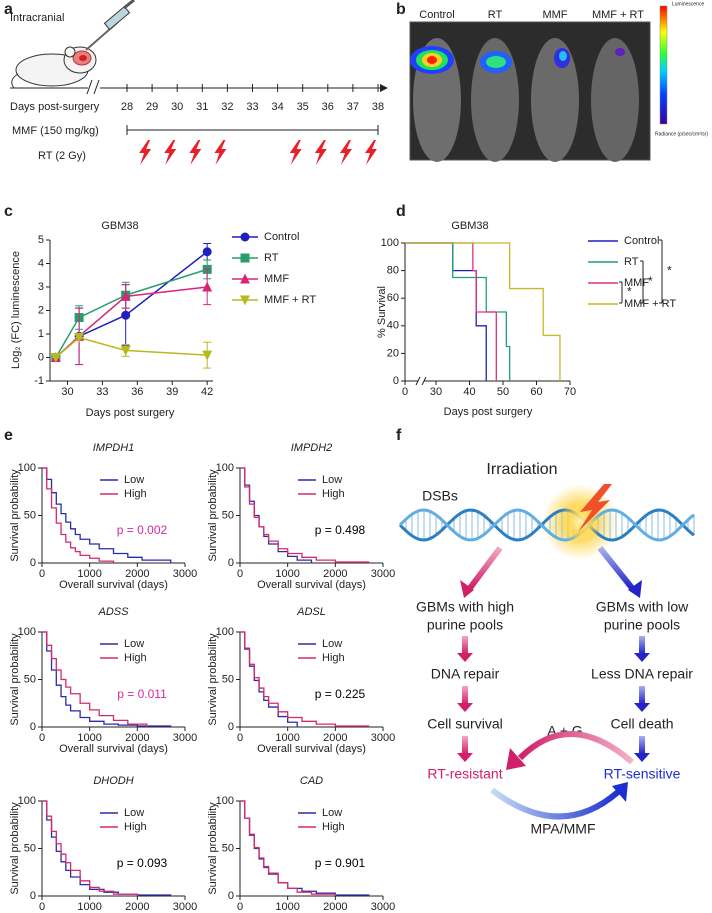  Describe the element at coordinates (642, 774) in the screenshot. I see `right-step: RT-sensitive` at that location.